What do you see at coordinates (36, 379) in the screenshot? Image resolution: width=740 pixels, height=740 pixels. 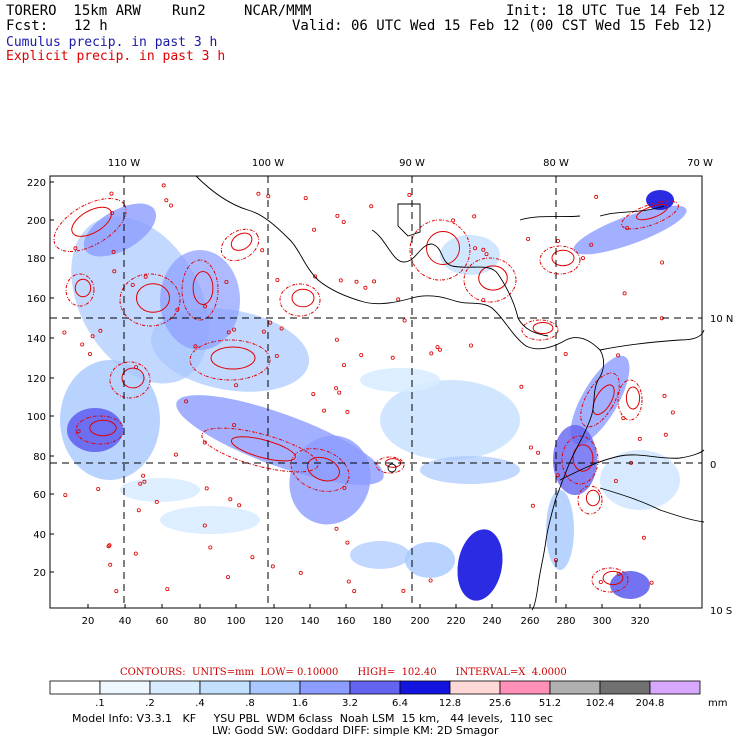 I see `y-tick-label: 120` at bounding box center [36, 379].